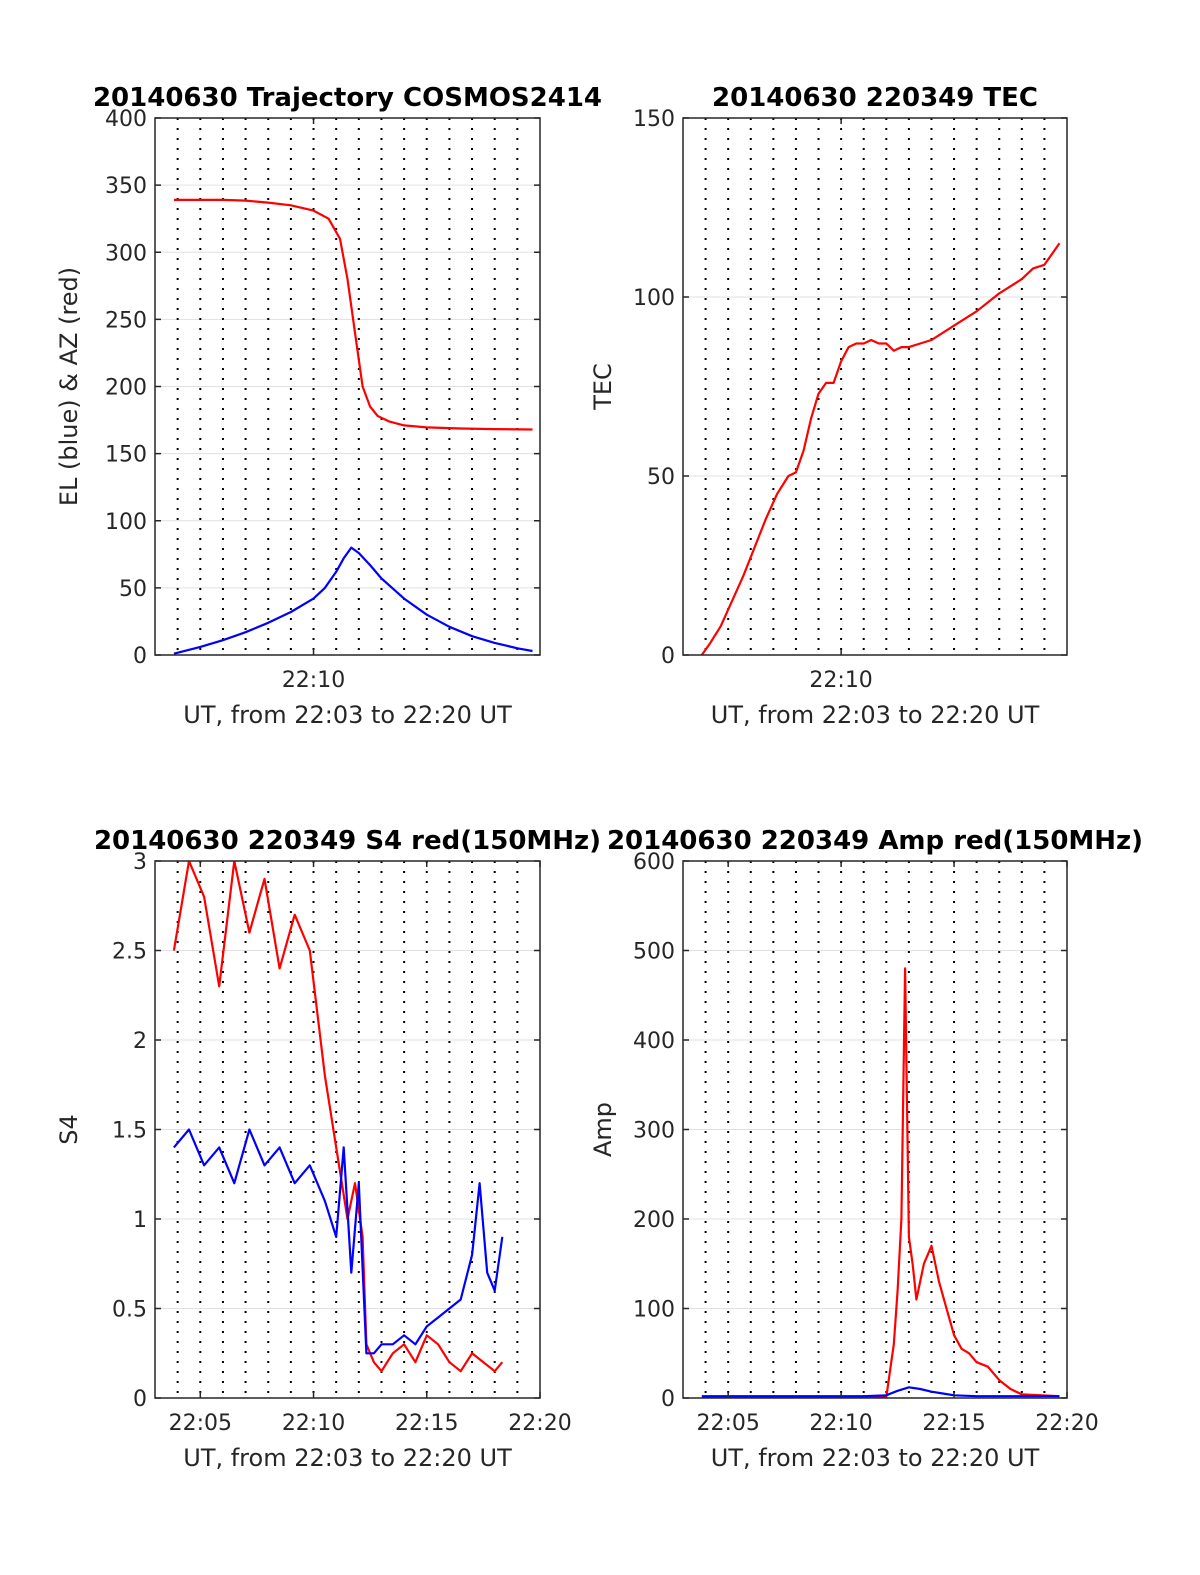 The width and height of the screenshot is (1200, 1575). I want to click on y-tick-label: 250, so click(126, 320).